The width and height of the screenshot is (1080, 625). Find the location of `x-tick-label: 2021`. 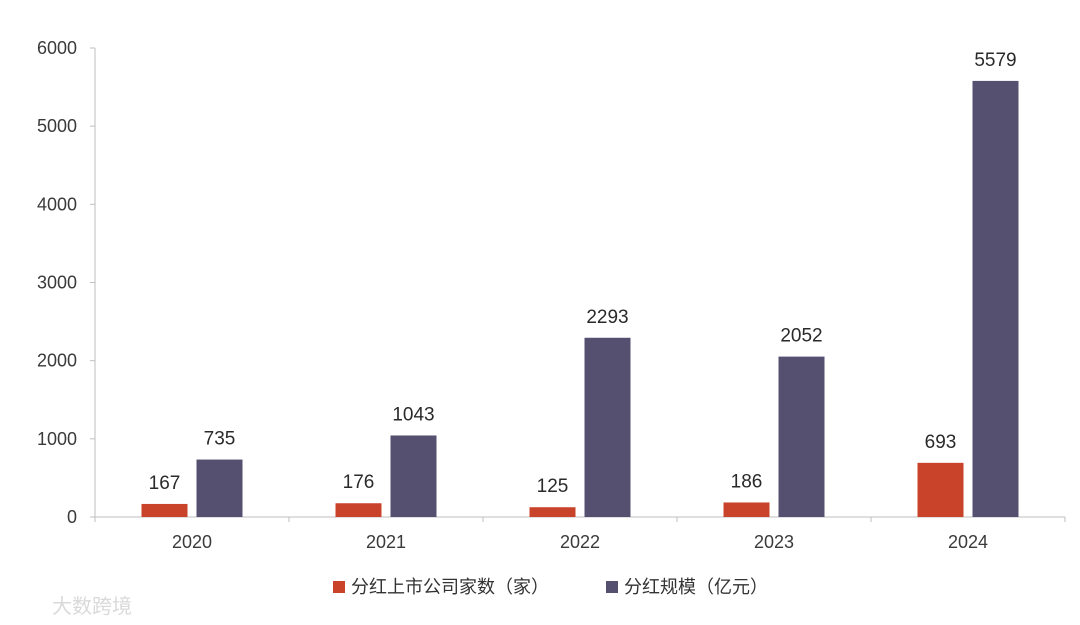

x-tick-label: 2021 is located at coordinates (386, 542).